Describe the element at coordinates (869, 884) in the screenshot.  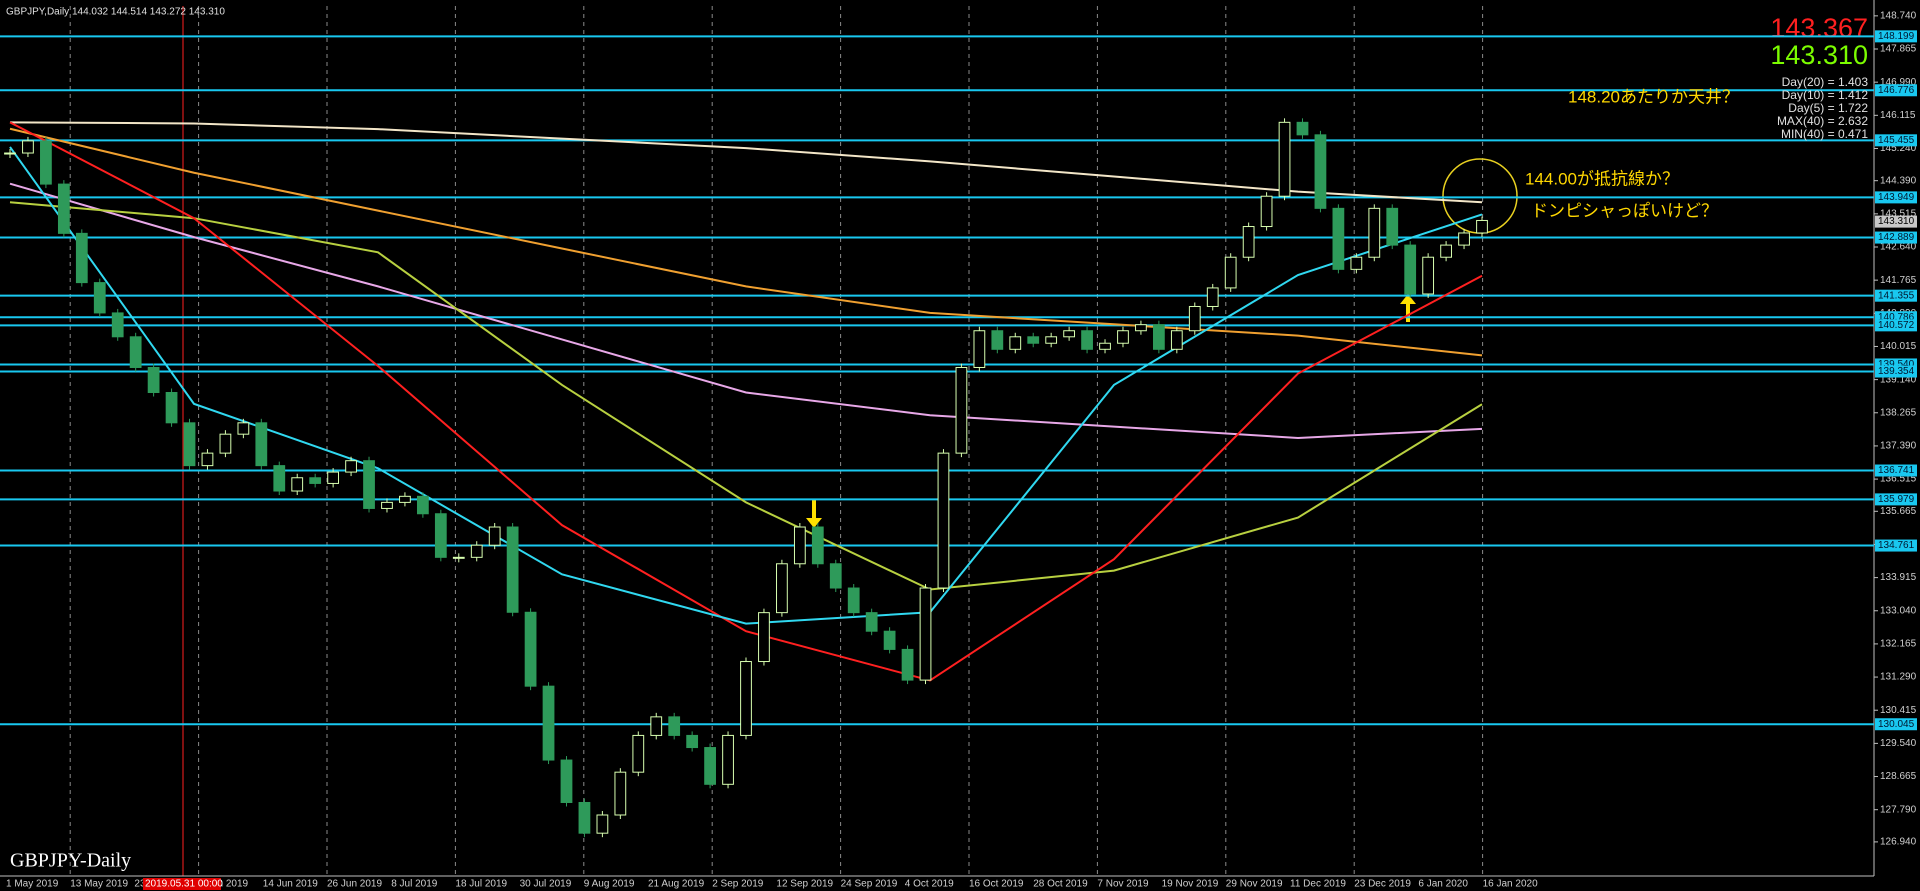
I see `x-tick-label: 24 Sep 2019` at that location.